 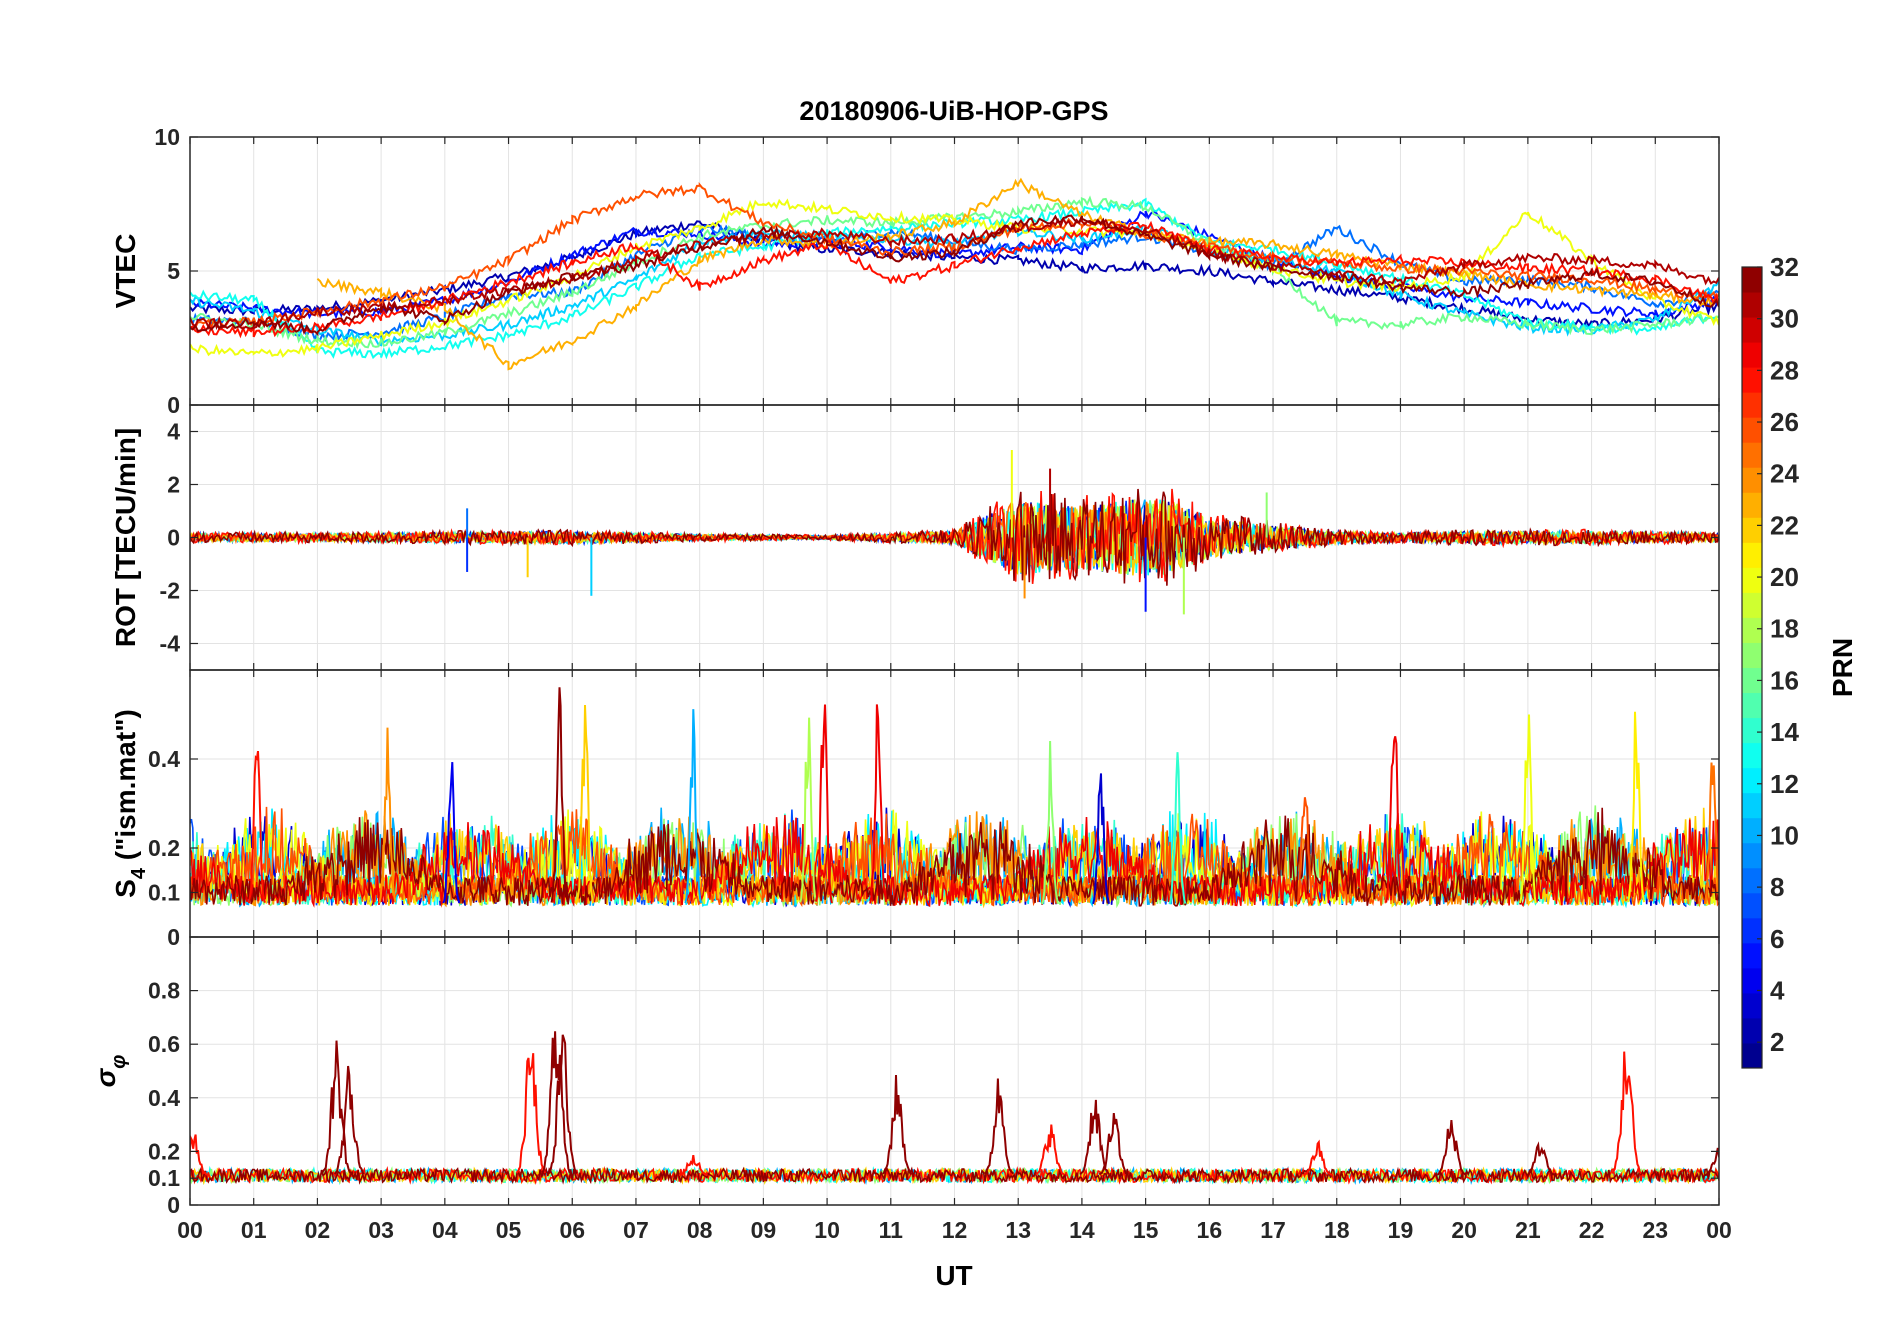 I want to click on colorbar-tick-label: 16, so click(x=1784, y=680).